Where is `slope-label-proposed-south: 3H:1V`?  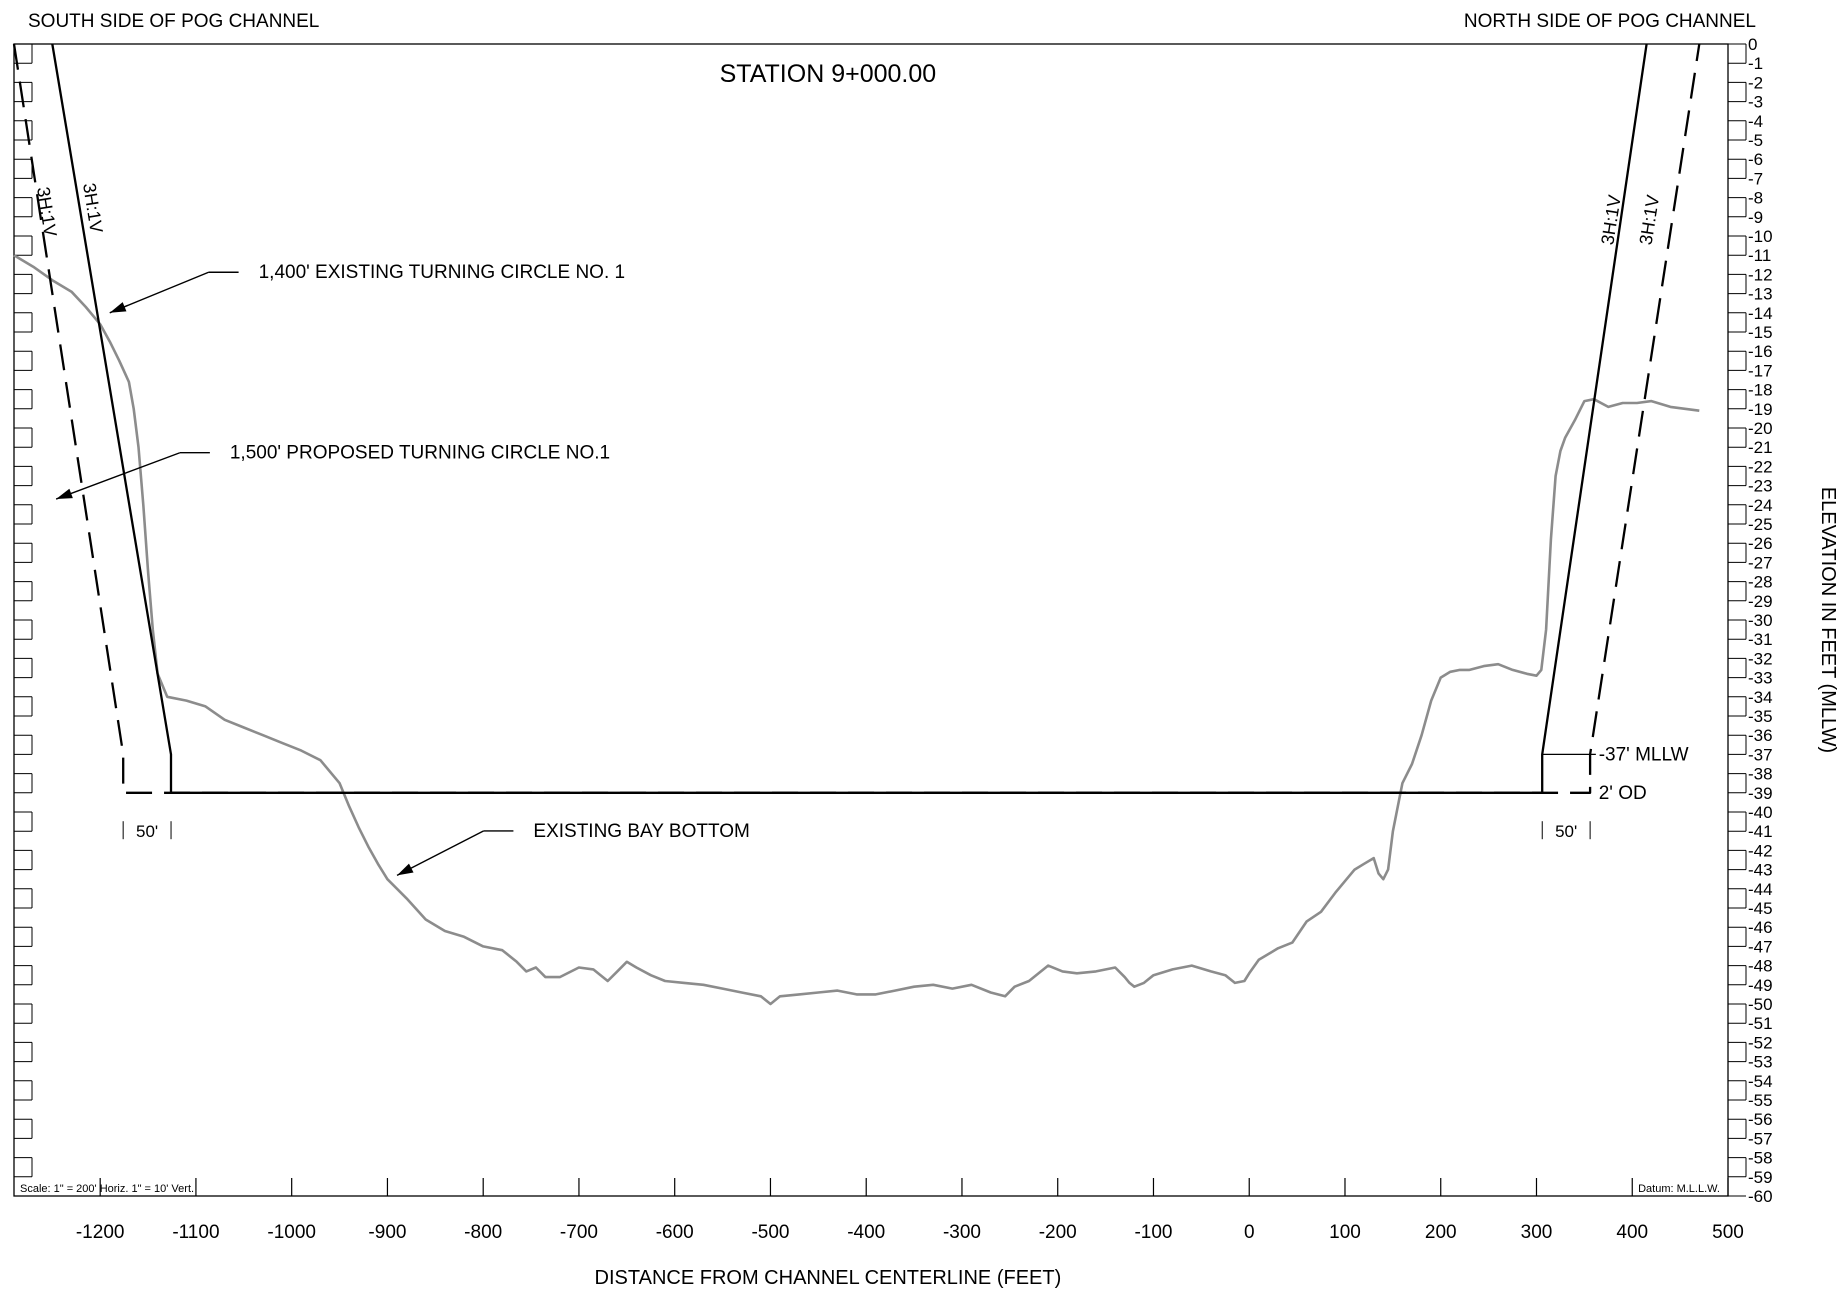
slope-label-proposed-south: 3H:1V is located at coordinates (47, 211).